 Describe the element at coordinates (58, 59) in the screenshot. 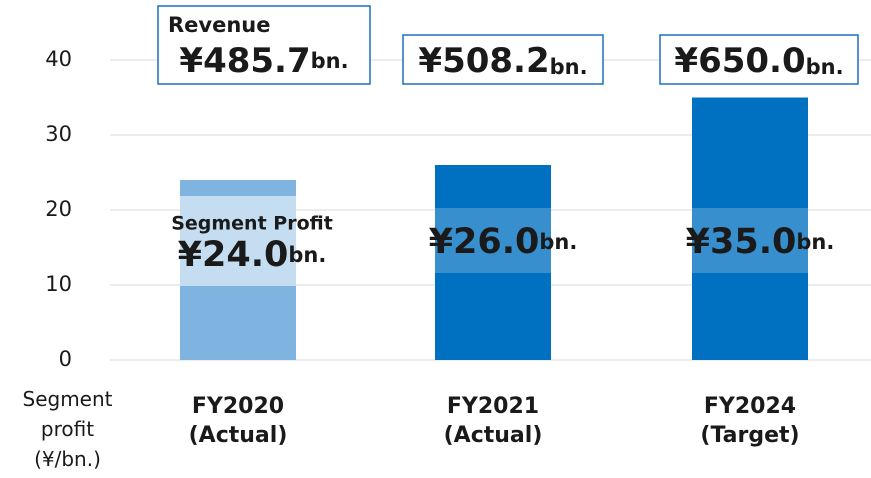

I see `y-tick-label: 40` at that location.